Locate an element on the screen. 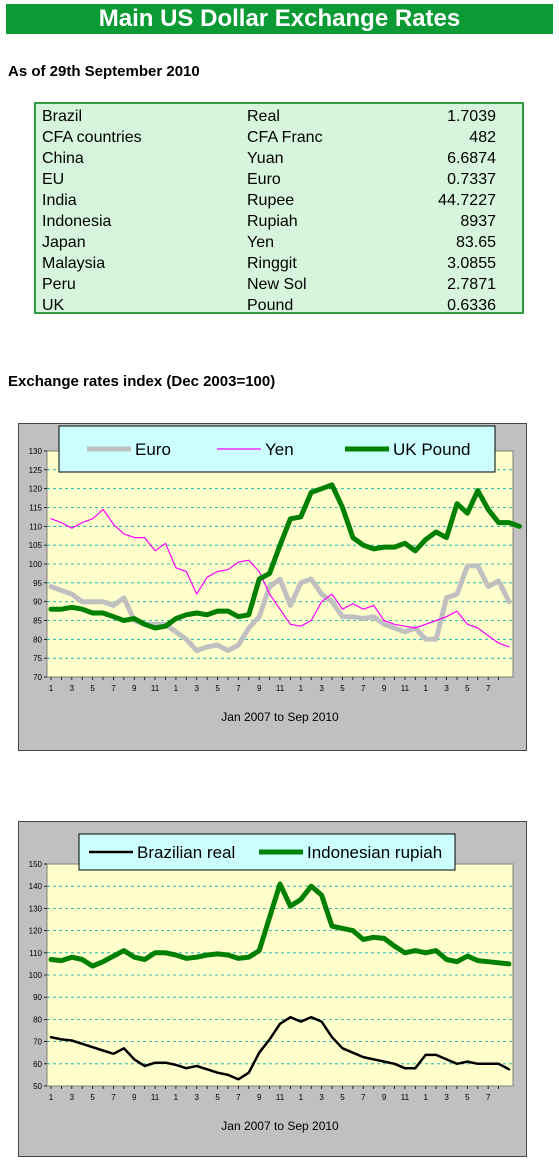 The image size is (559, 1168). rate-row: Indonesia Rupiah 8937 is located at coordinates (279, 221).